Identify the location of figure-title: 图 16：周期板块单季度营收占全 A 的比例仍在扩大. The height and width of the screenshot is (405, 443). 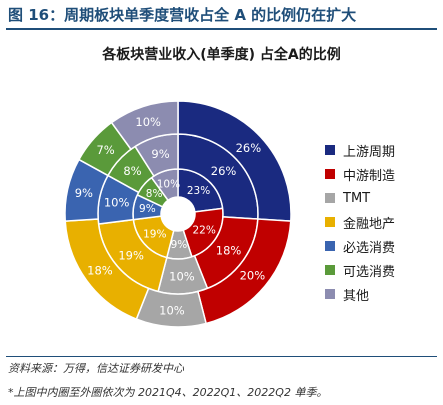
(182, 15).